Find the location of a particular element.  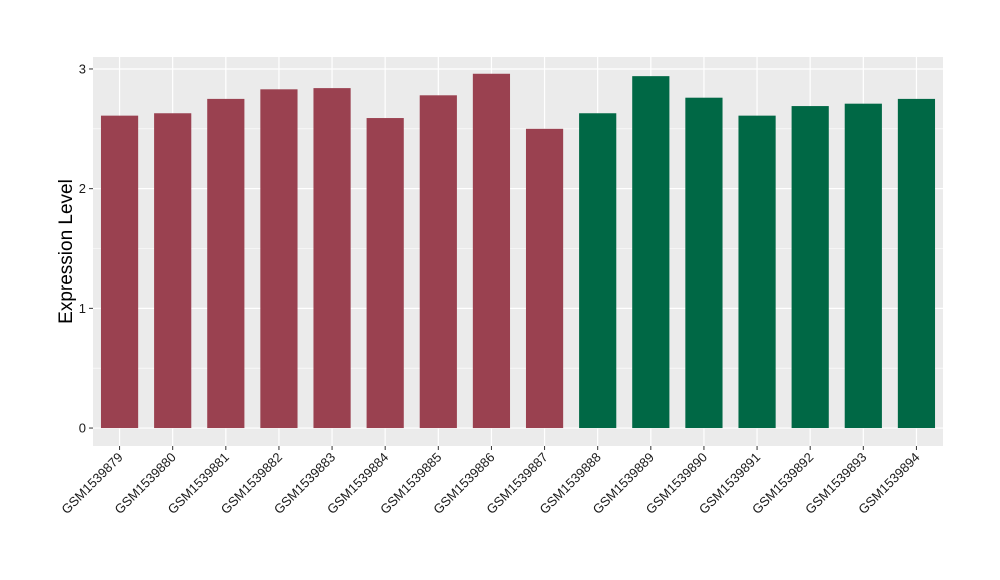

bar-GSM1539887 is located at coordinates (544, 278).